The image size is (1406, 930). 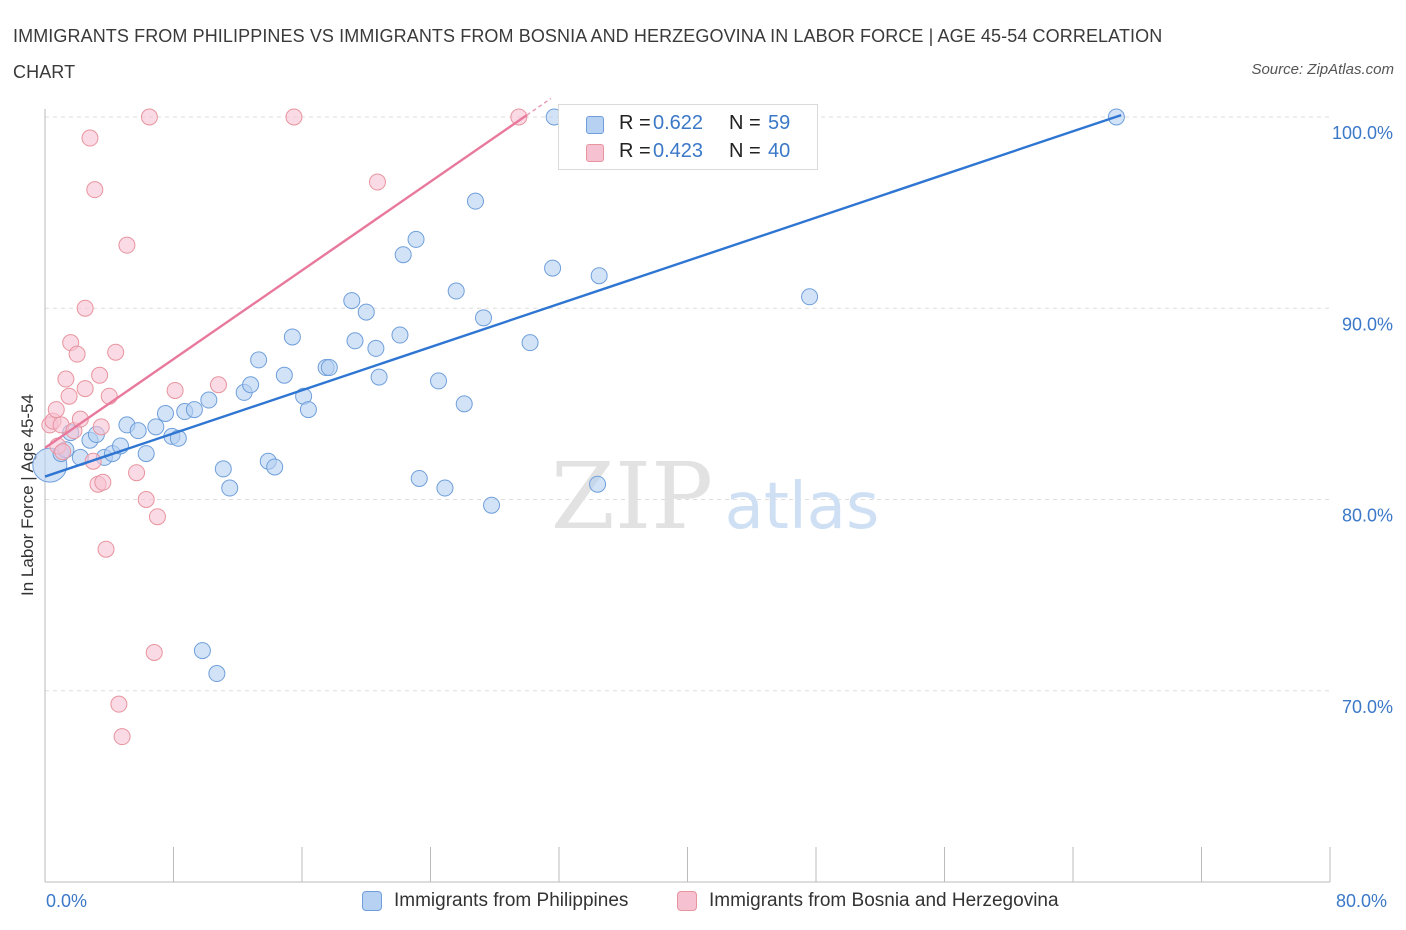 What do you see at coordinates (1322, 69) in the screenshot?
I see `source-label: Source: ZipAtlas.com` at bounding box center [1322, 69].